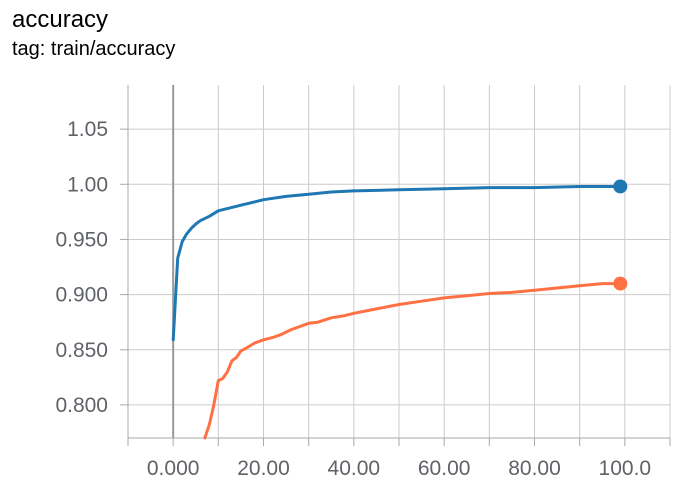 This screenshot has height=490, width=682. What do you see at coordinates (534, 468) in the screenshot?
I see `x-tick-label: 80.00` at bounding box center [534, 468].